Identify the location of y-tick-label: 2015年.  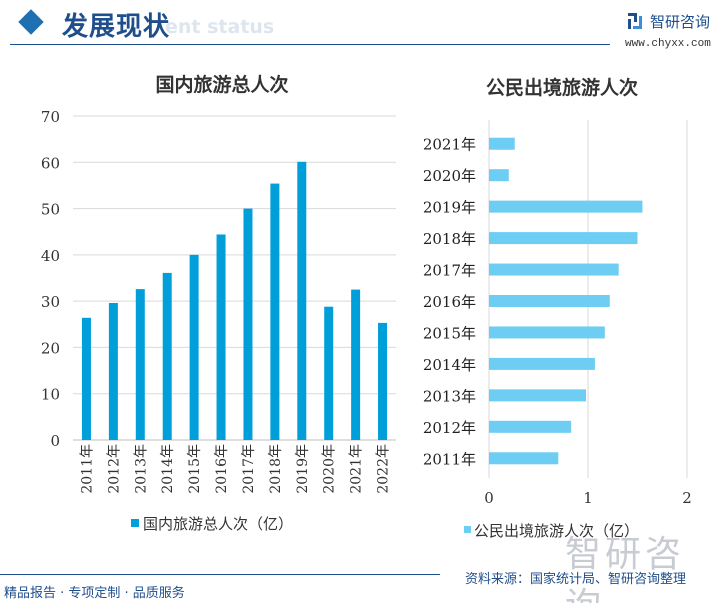
(449, 333).